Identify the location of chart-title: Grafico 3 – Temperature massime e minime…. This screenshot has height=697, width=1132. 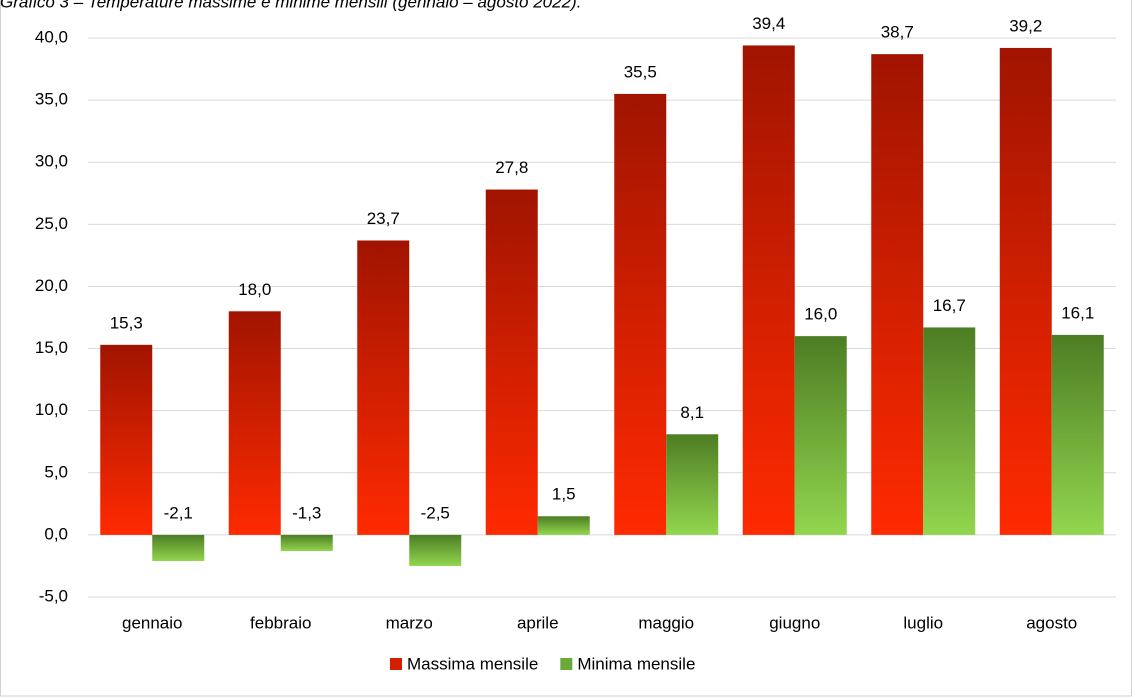
(290, 5).